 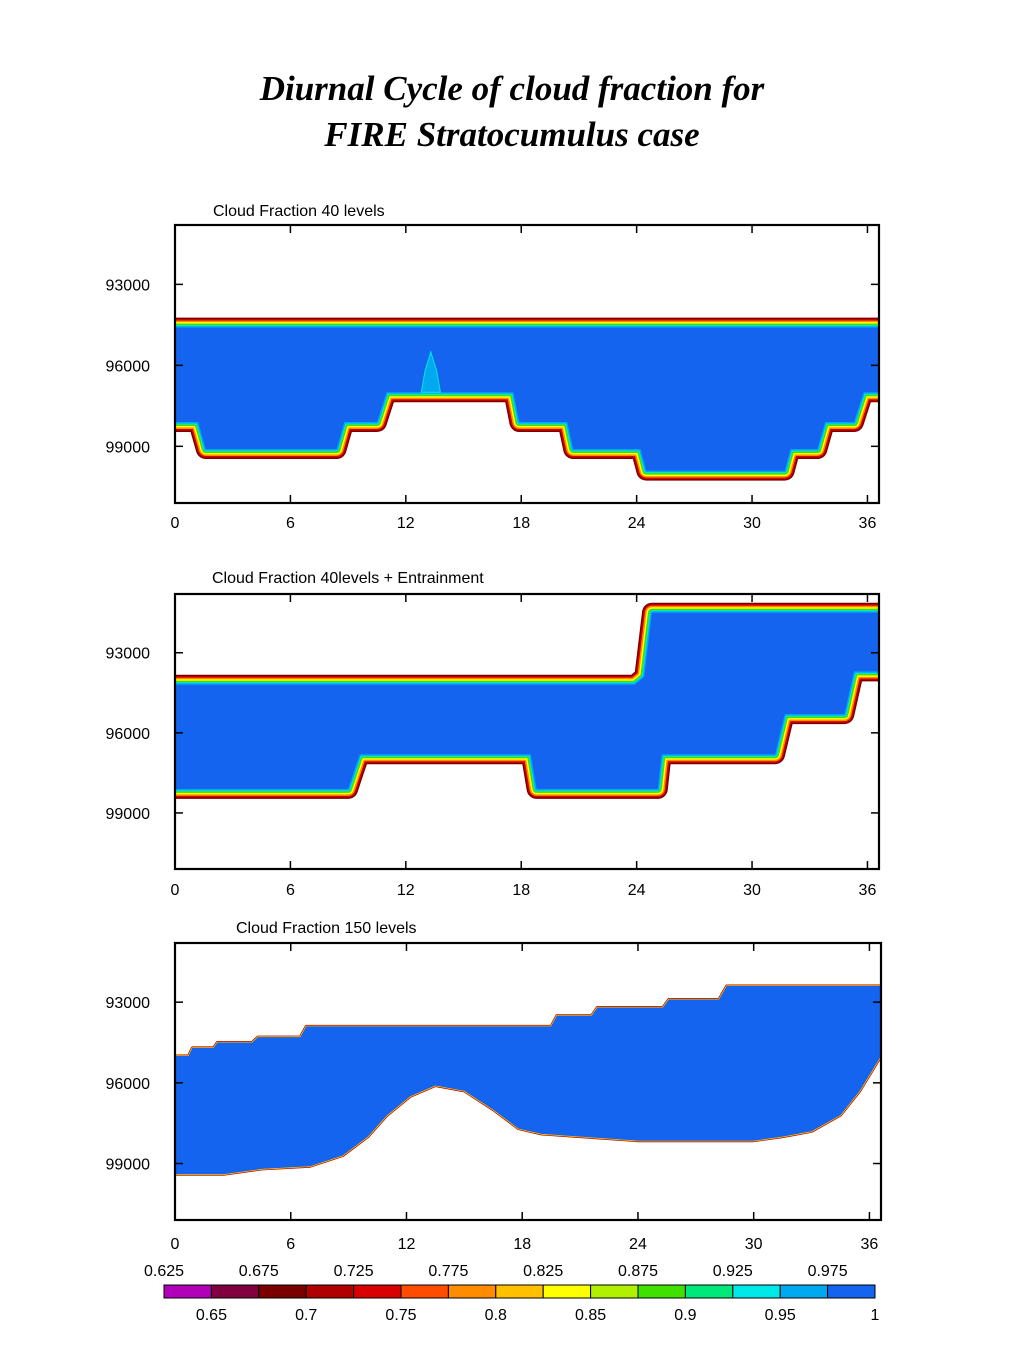 I want to click on colorbar-label: 0.85, so click(x=590, y=1315).